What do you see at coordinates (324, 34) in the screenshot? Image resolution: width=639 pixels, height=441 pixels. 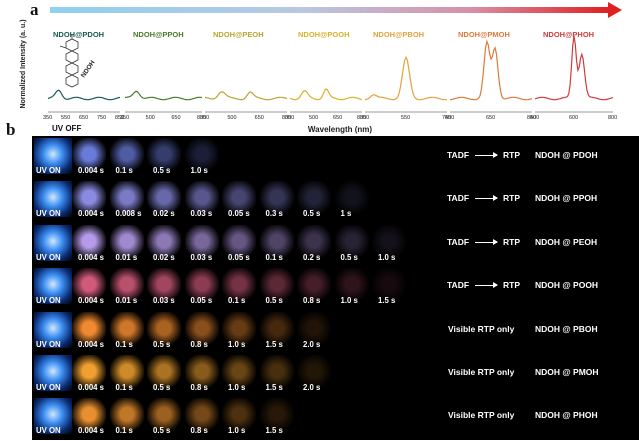 I see `spectrum-title: NDOH@POOH` at bounding box center [324, 34].